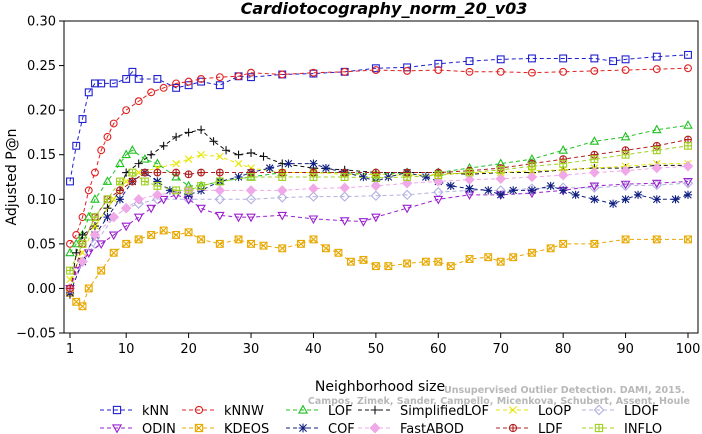 The height and width of the screenshot is (434, 702). Describe the element at coordinates (444, 411) in the screenshot. I see `legend-label: SimplifiedLOF` at that location.